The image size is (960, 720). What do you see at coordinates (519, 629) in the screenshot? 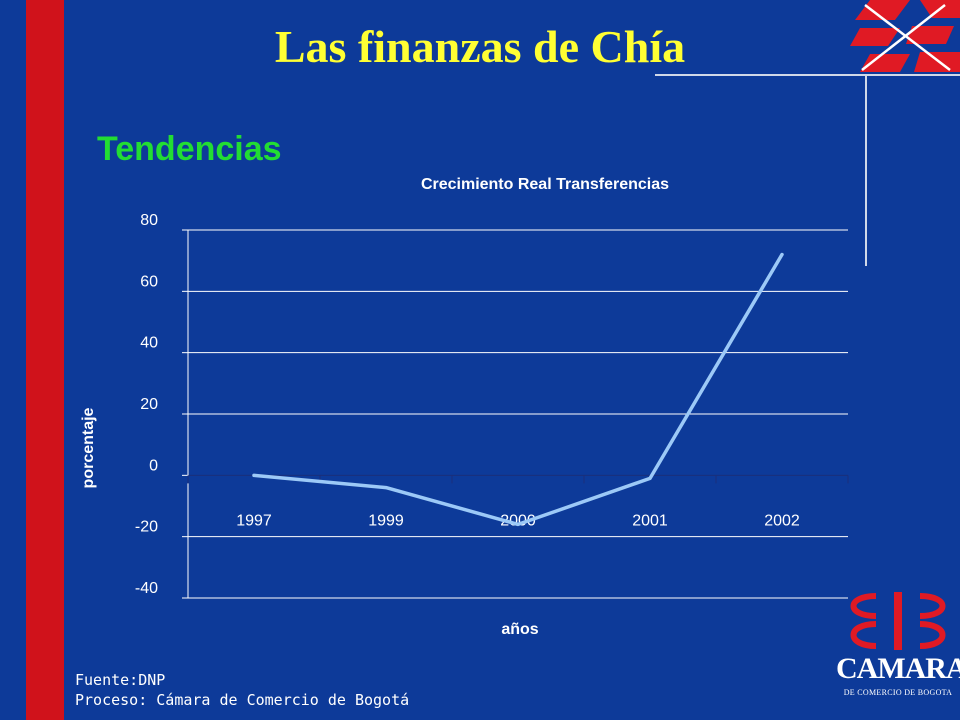
I see `x-axis-label: años` at bounding box center [519, 629].